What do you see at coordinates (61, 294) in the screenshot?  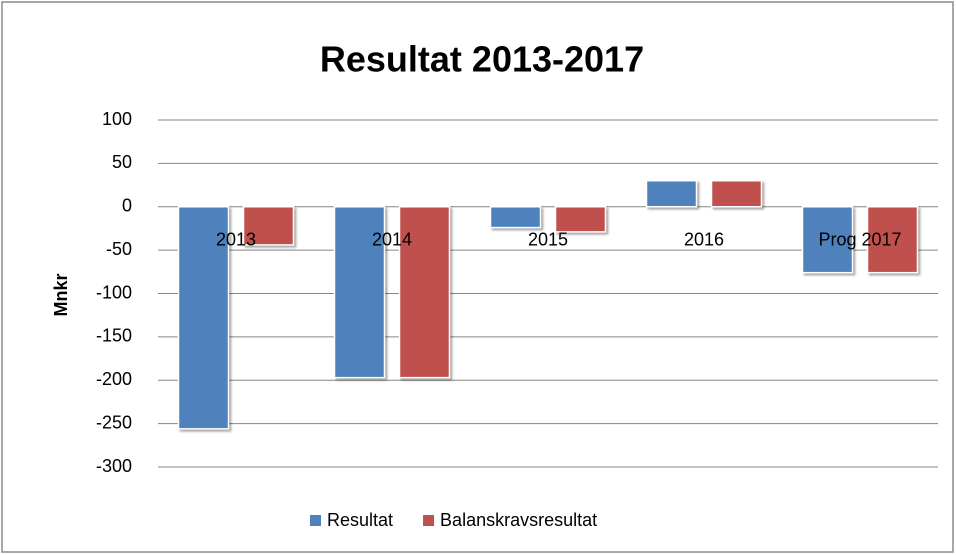 I see `y-axis-label: Mnkr` at bounding box center [61, 294].